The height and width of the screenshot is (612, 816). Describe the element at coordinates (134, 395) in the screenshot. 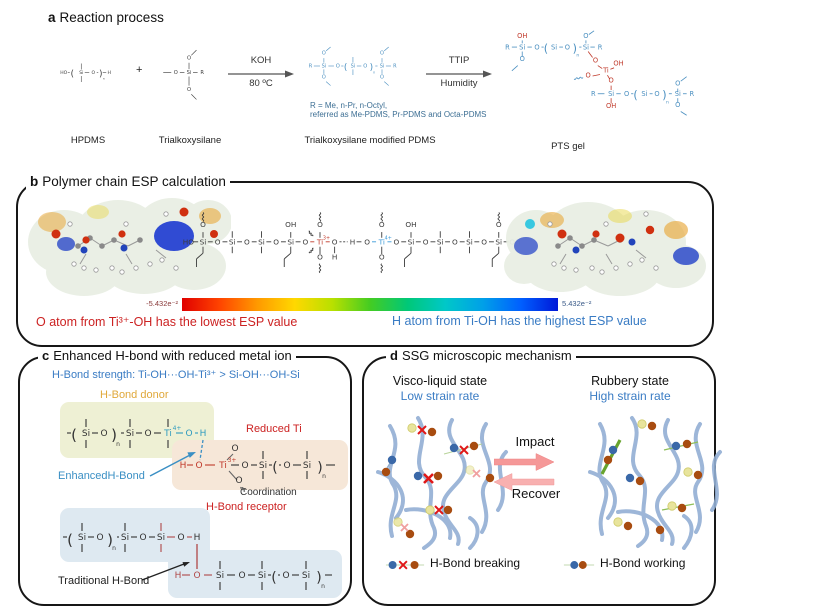

I see `hbond-donor-label: H-Bond donor` at that location.